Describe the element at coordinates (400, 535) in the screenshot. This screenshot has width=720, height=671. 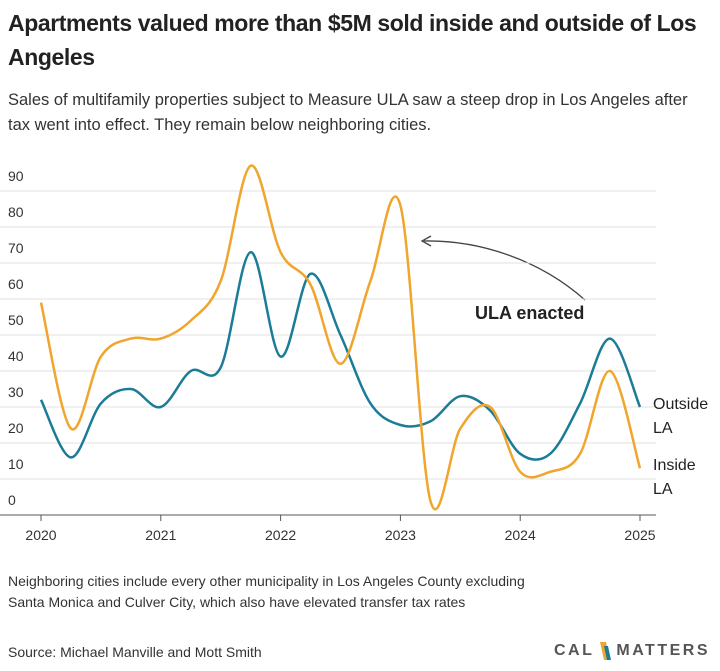
I see `x-tick-label: 2023` at that location.